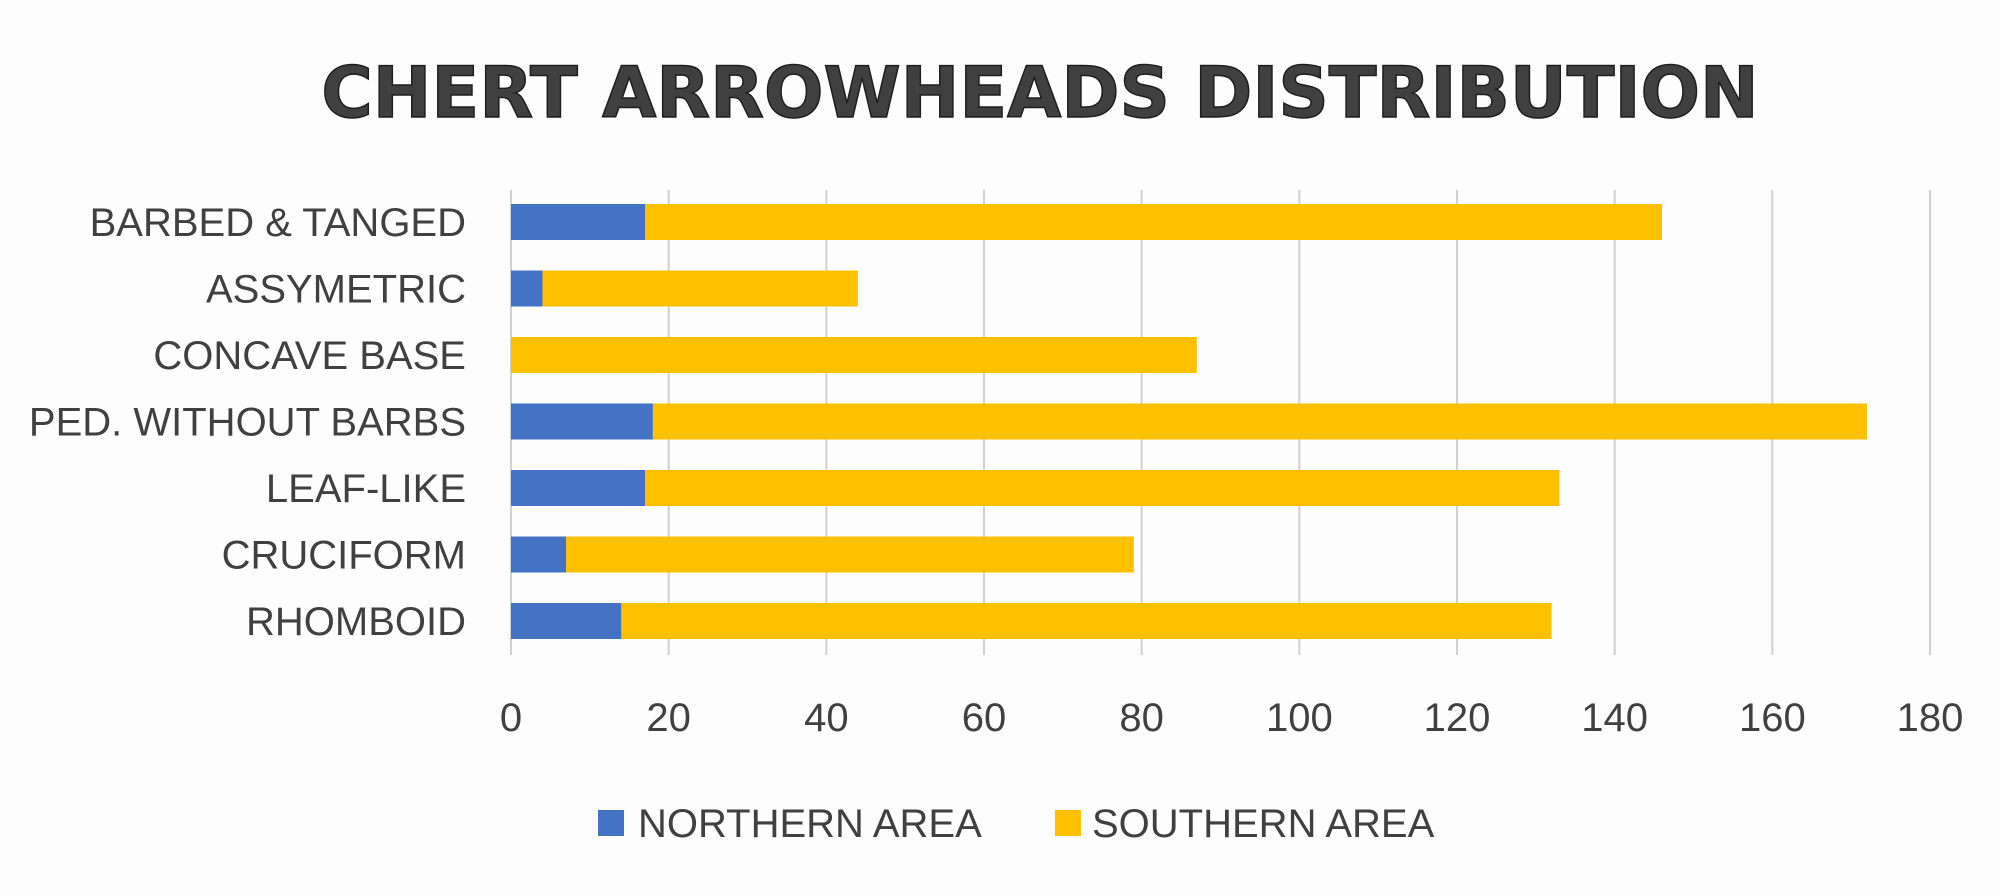 Image resolution: width=2000 pixels, height=895 pixels. Describe the element at coordinates (356, 622) in the screenshot. I see `category-label: RHOMBOID` at that location.